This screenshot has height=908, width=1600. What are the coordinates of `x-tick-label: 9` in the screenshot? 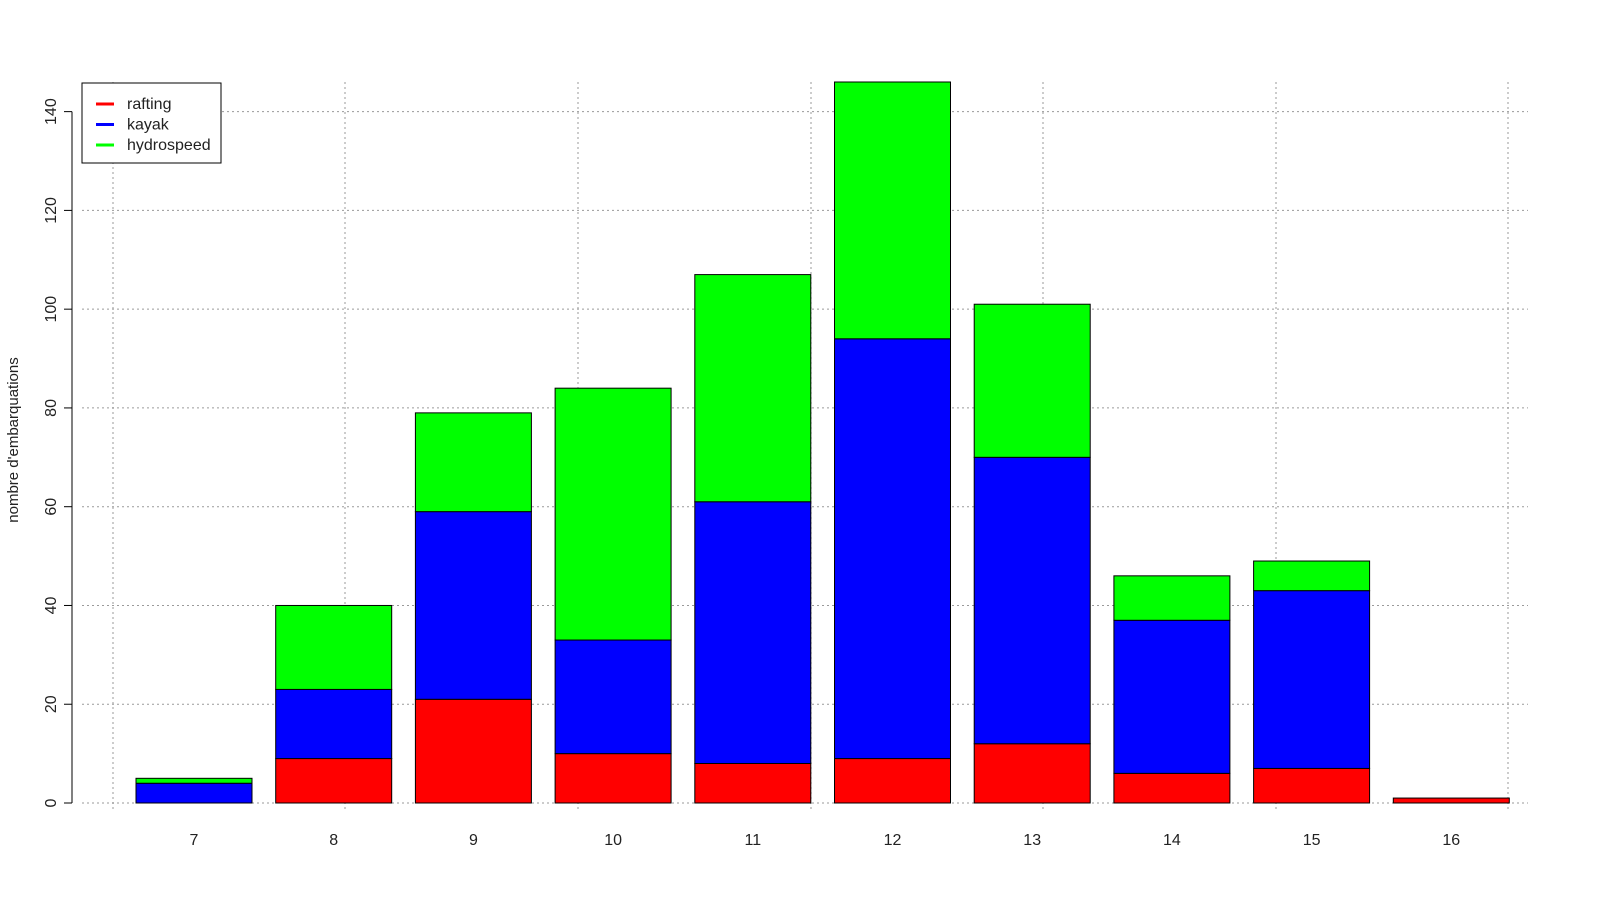 It's located at (473, 840).